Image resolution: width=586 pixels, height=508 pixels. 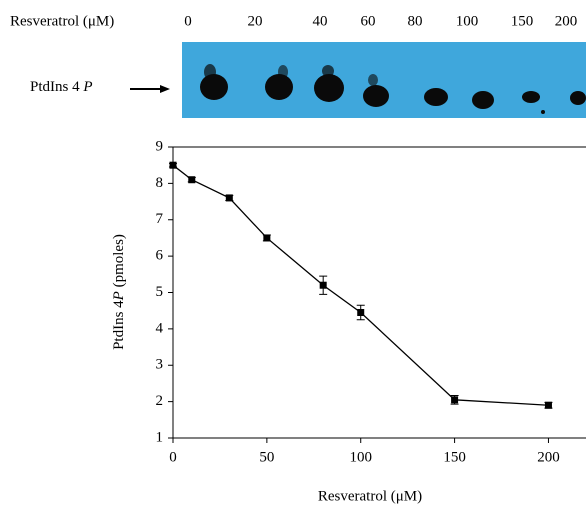 I want to click on lane-label: 100, so click(x=467, y=21).